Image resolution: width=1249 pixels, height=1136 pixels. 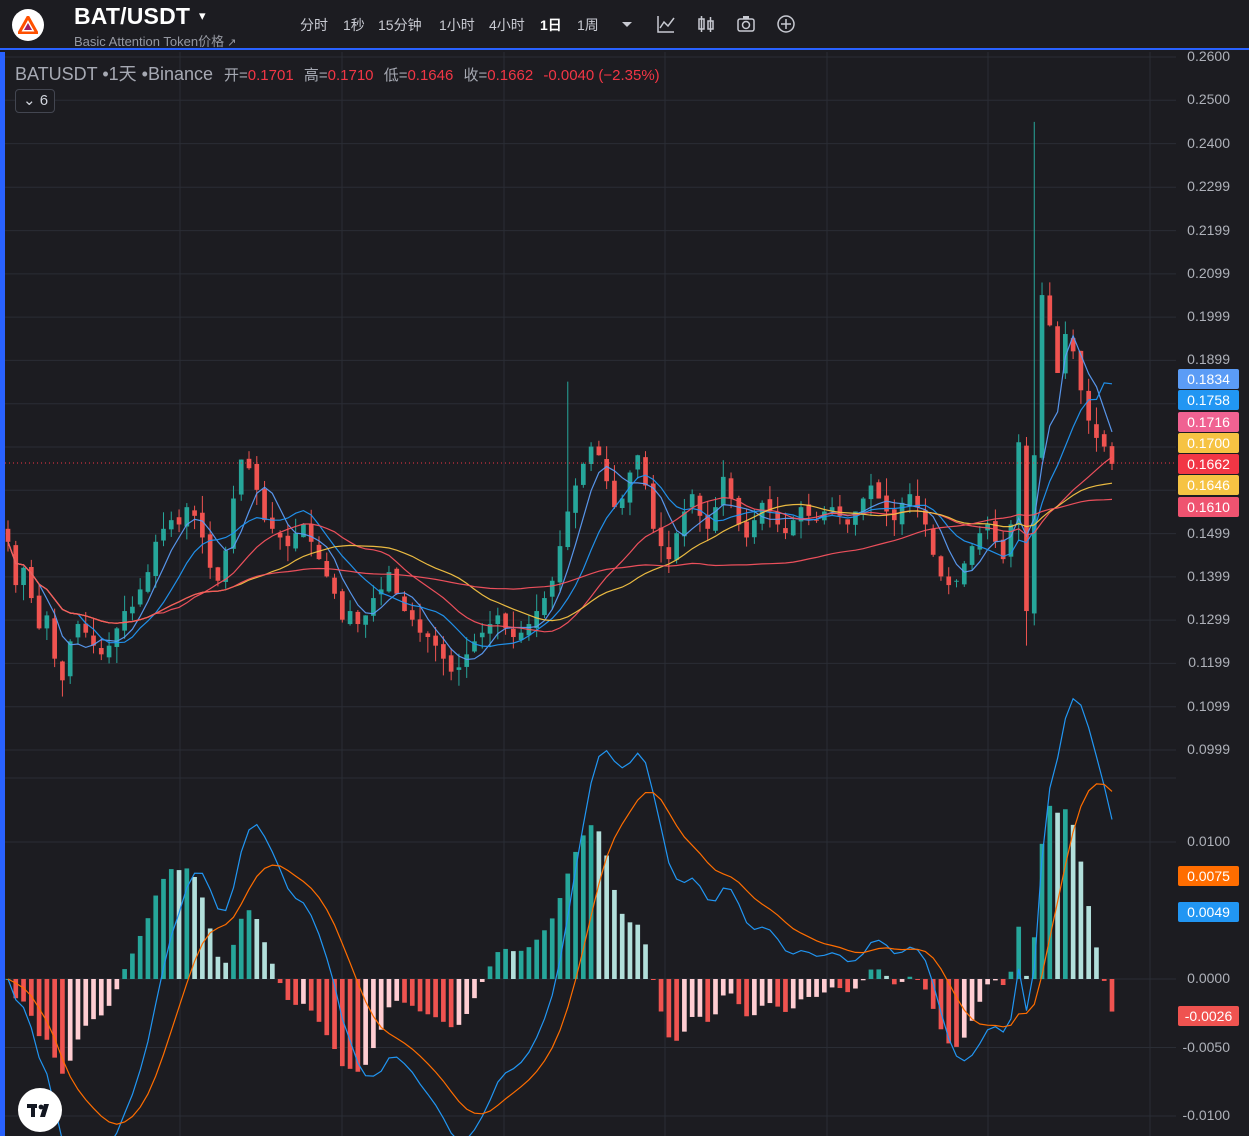 I want to click on ma60-line, so click(x=560, y=561).